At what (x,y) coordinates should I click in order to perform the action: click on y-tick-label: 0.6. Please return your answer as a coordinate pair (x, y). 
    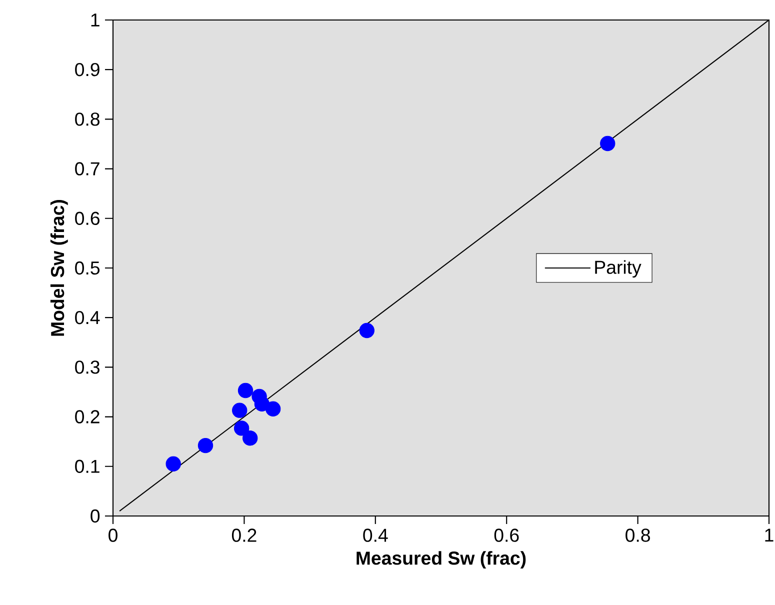
    Looking at the image, I should click on (87, 218).